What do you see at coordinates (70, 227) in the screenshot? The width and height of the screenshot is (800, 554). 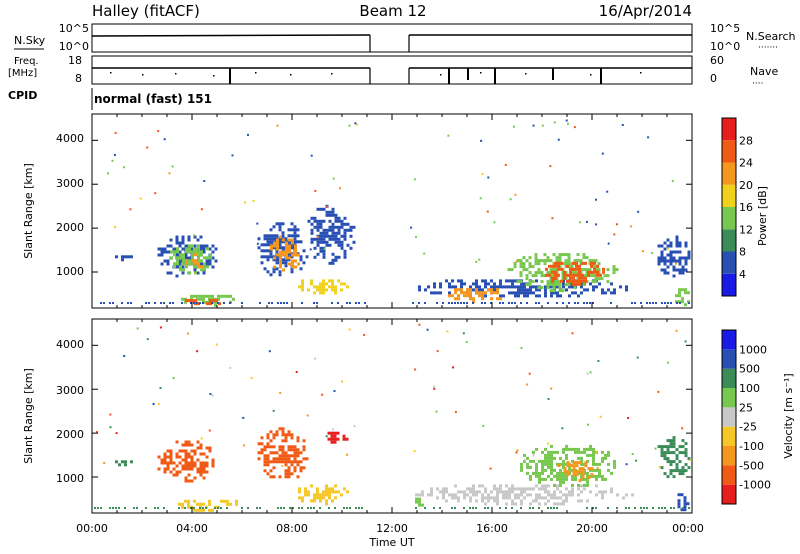 I see `power-ytick-2000: 2000` at bounding box center [70, 227].